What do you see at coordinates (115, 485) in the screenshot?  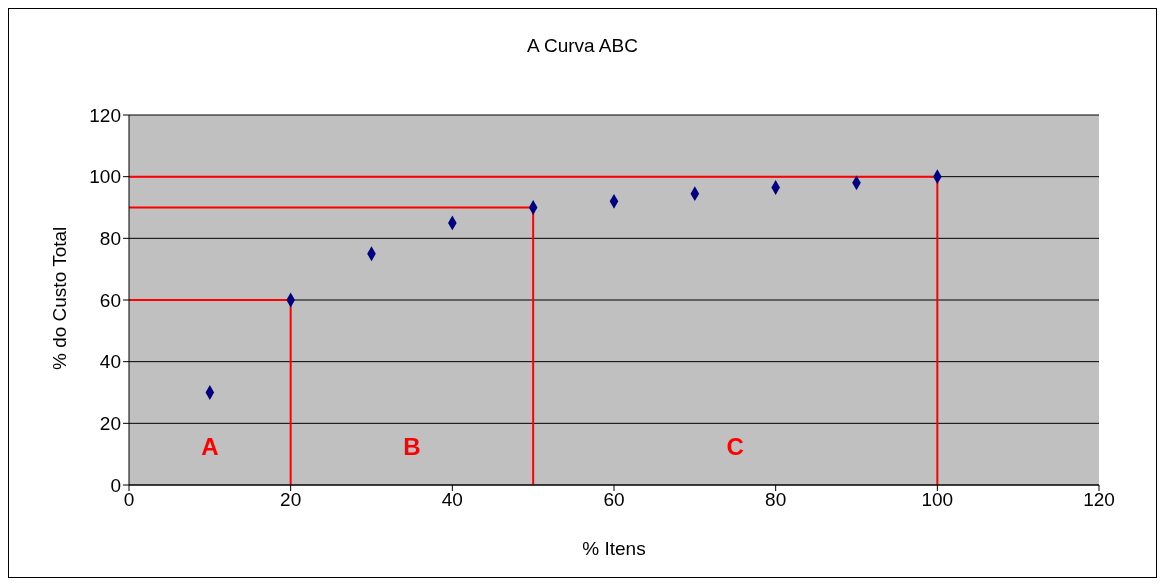 I see `y-tick-label: 0` at bounding box center [115, 485].